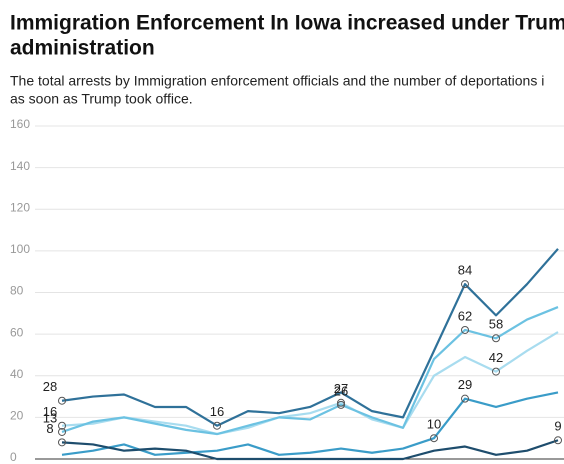  What do you see at coordinates (17, 416) in the screenshot?
I see `y-tick-label: 20` at bounding box center [17, 416].